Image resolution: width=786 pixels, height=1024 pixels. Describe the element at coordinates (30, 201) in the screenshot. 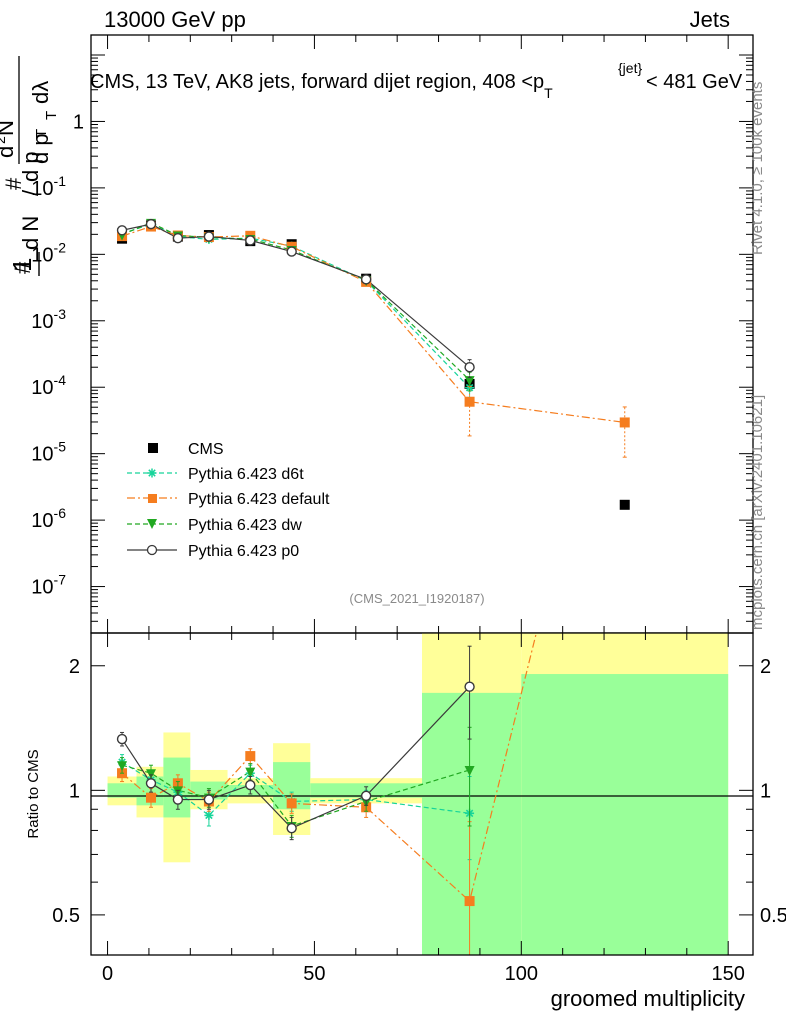

I see `main-y-label-text: # d N / d p T` at that location.